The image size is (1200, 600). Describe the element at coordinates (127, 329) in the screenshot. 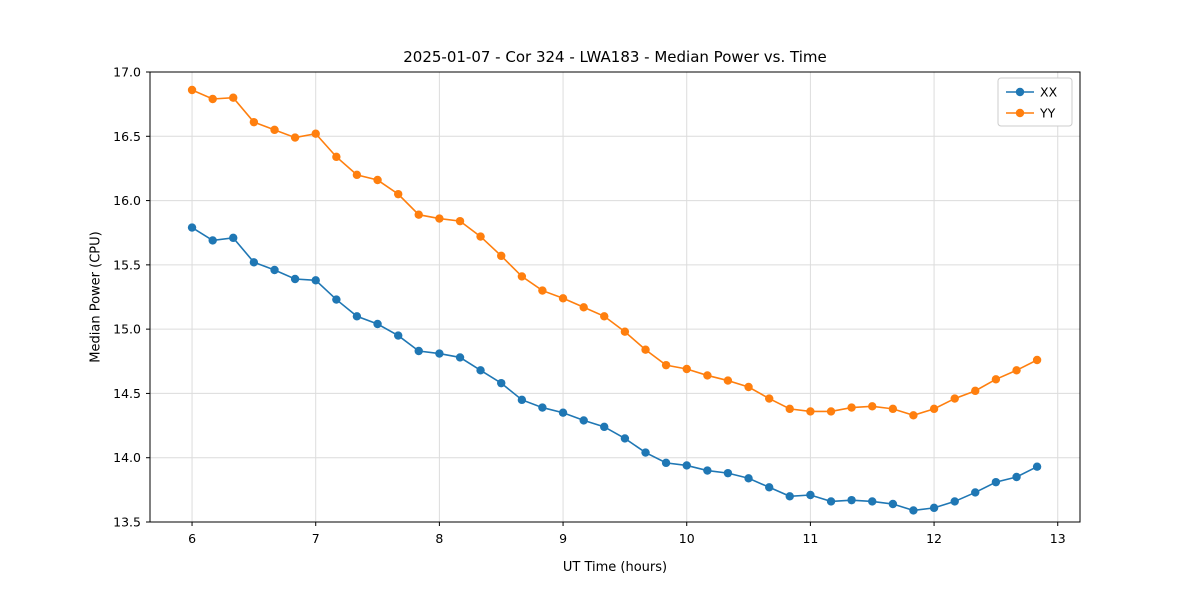

I see `y-tick-label: 15.0` at that location.